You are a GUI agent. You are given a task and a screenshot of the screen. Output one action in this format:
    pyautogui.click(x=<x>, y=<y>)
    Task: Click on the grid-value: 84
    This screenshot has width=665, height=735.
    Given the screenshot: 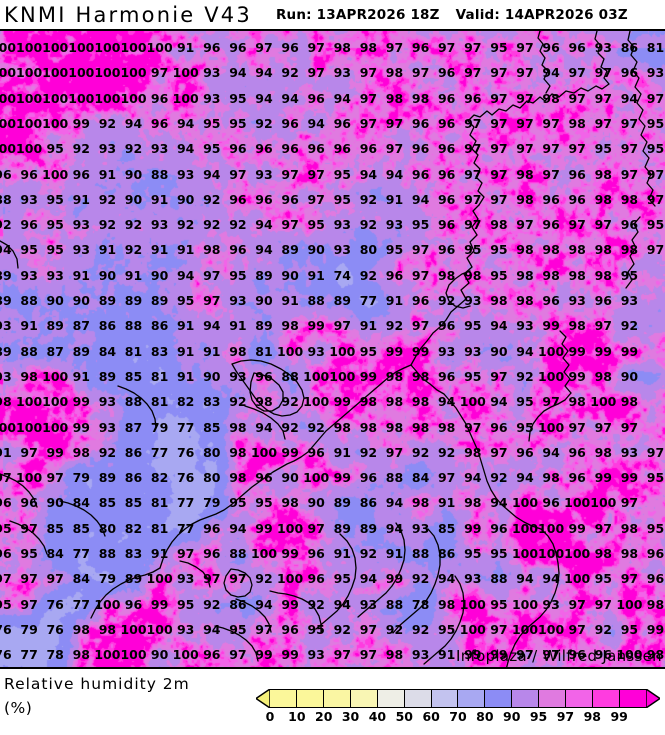 What is the action you would take?
    pyautogui.click(x=420, y=477)
    